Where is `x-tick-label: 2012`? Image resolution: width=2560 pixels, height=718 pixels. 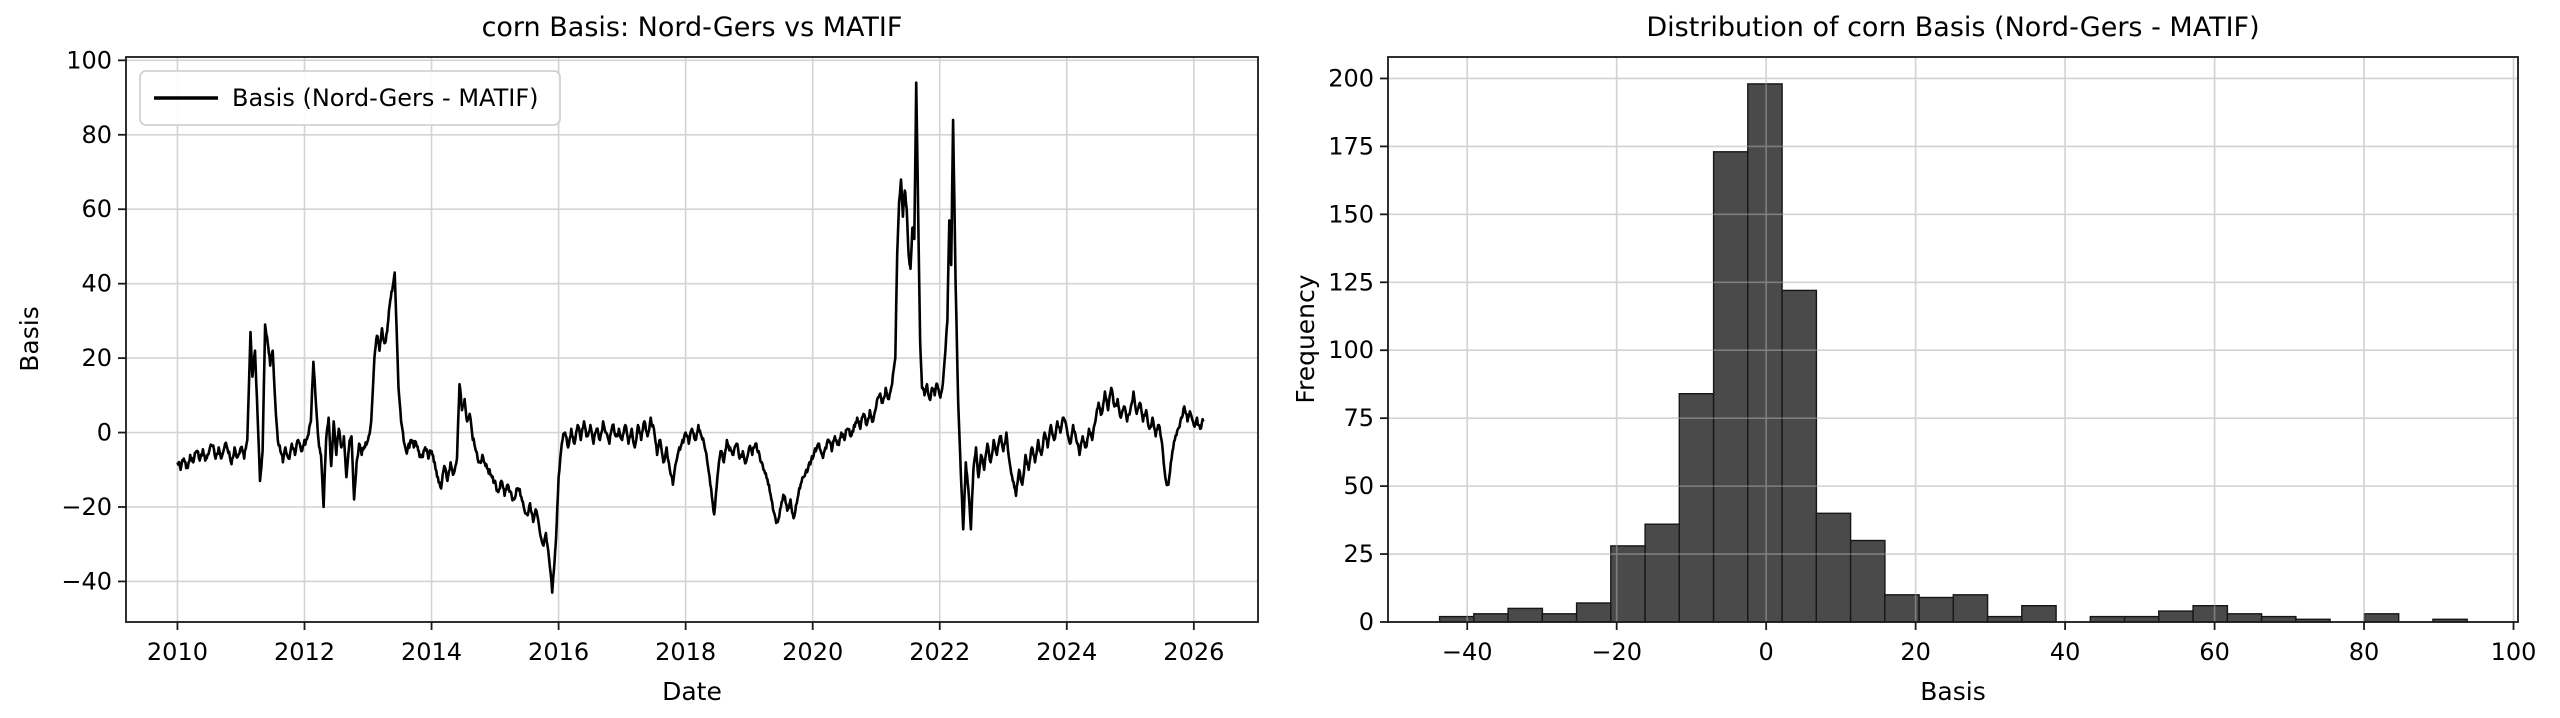 x-tick-label: 2012 is located at coordinates (304, 652).